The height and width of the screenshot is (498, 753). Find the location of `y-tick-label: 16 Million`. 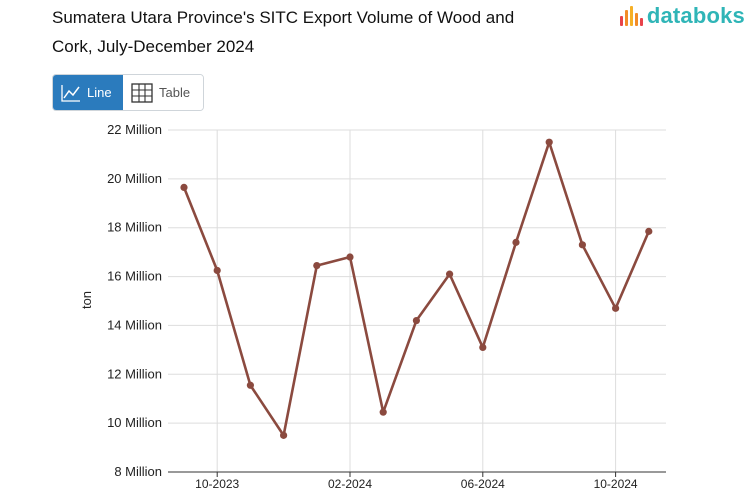

y-tick-label: 16 Million is located at coordinates (134, 276).